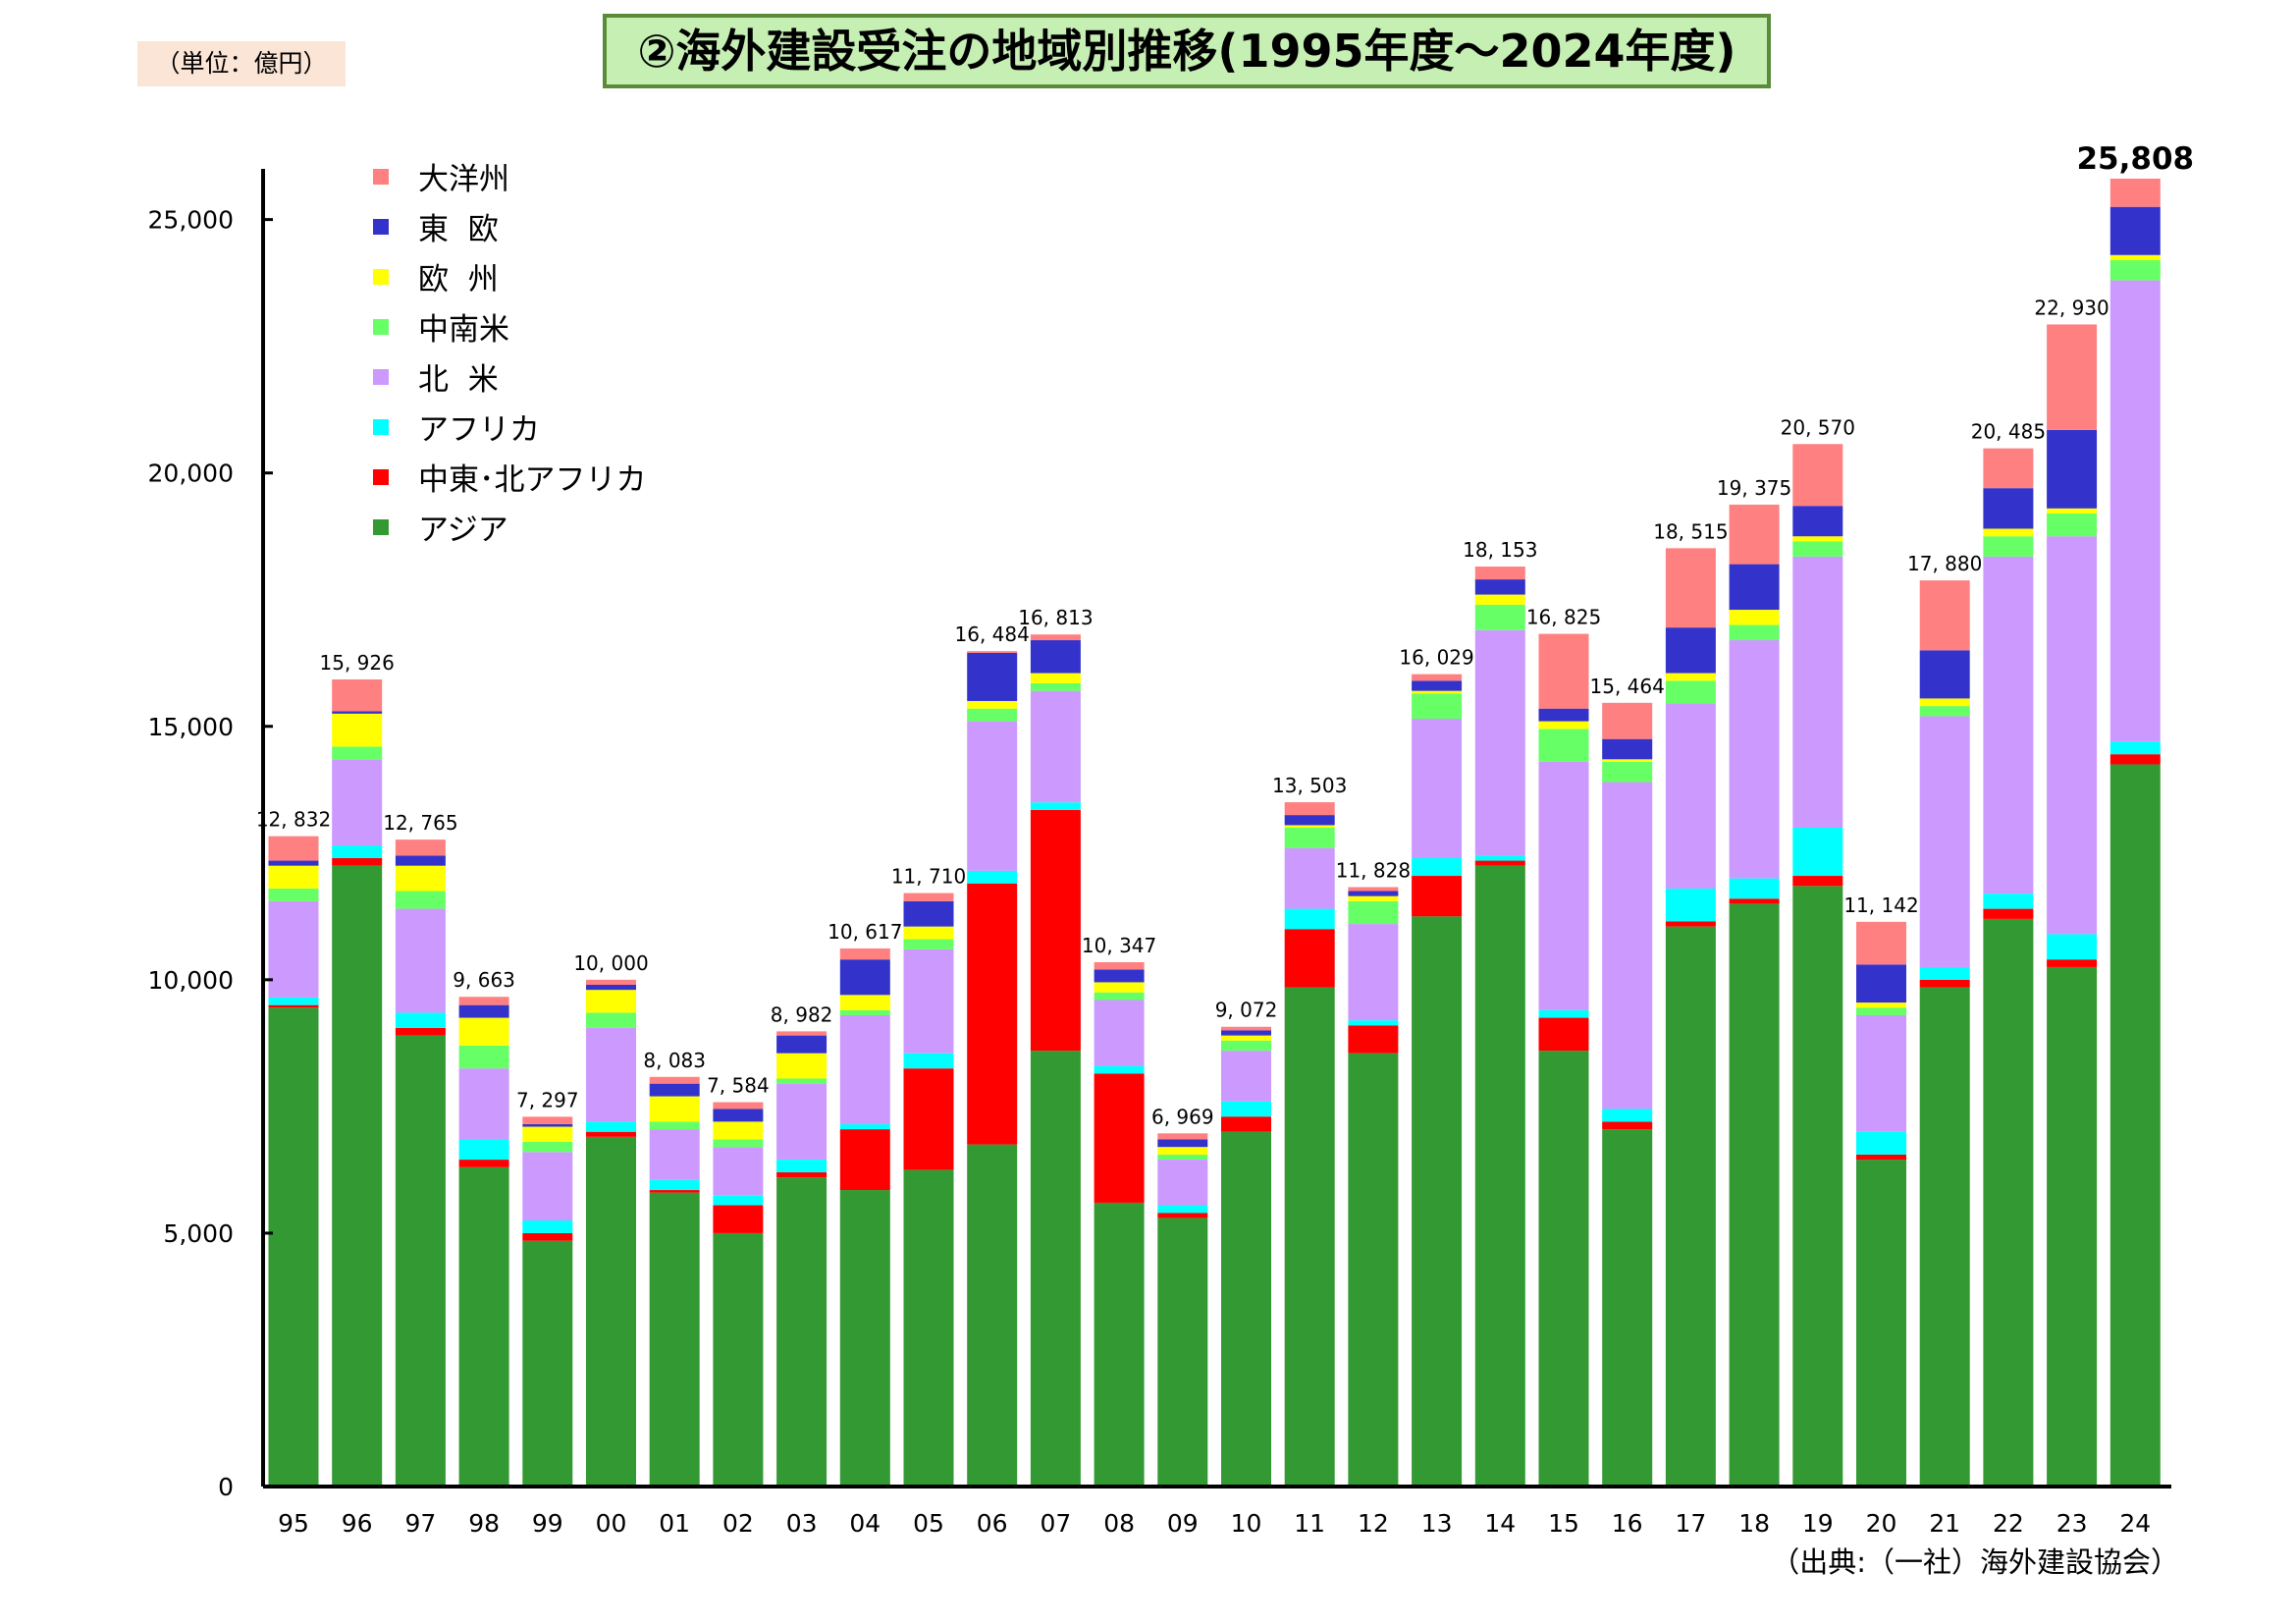 The image size is (2296, 1624). Describe the element at coordinates (2008, 1523) in the screenshot. I see `x-tick-label: 22` at that location.